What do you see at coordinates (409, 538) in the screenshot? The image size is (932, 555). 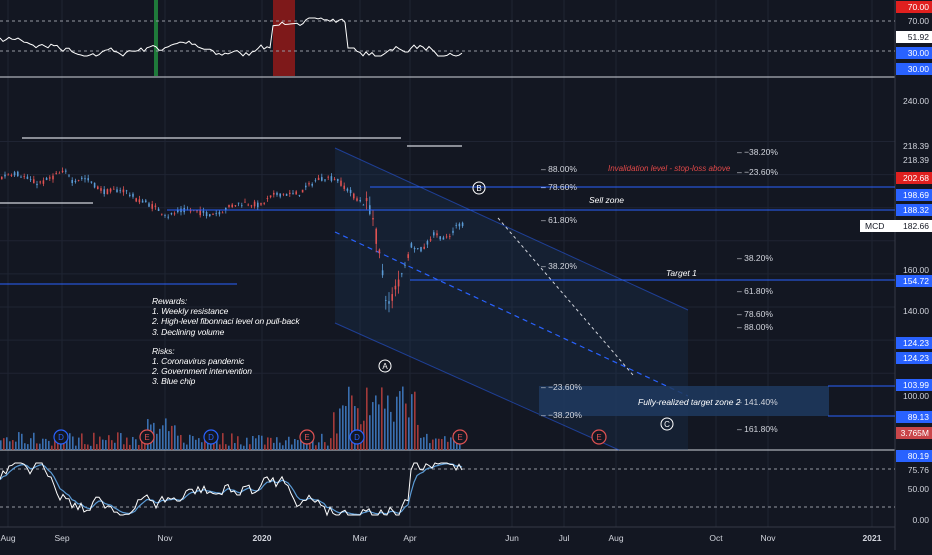 I see `time-axis-label: Apr` at bounding box center [409, 538].